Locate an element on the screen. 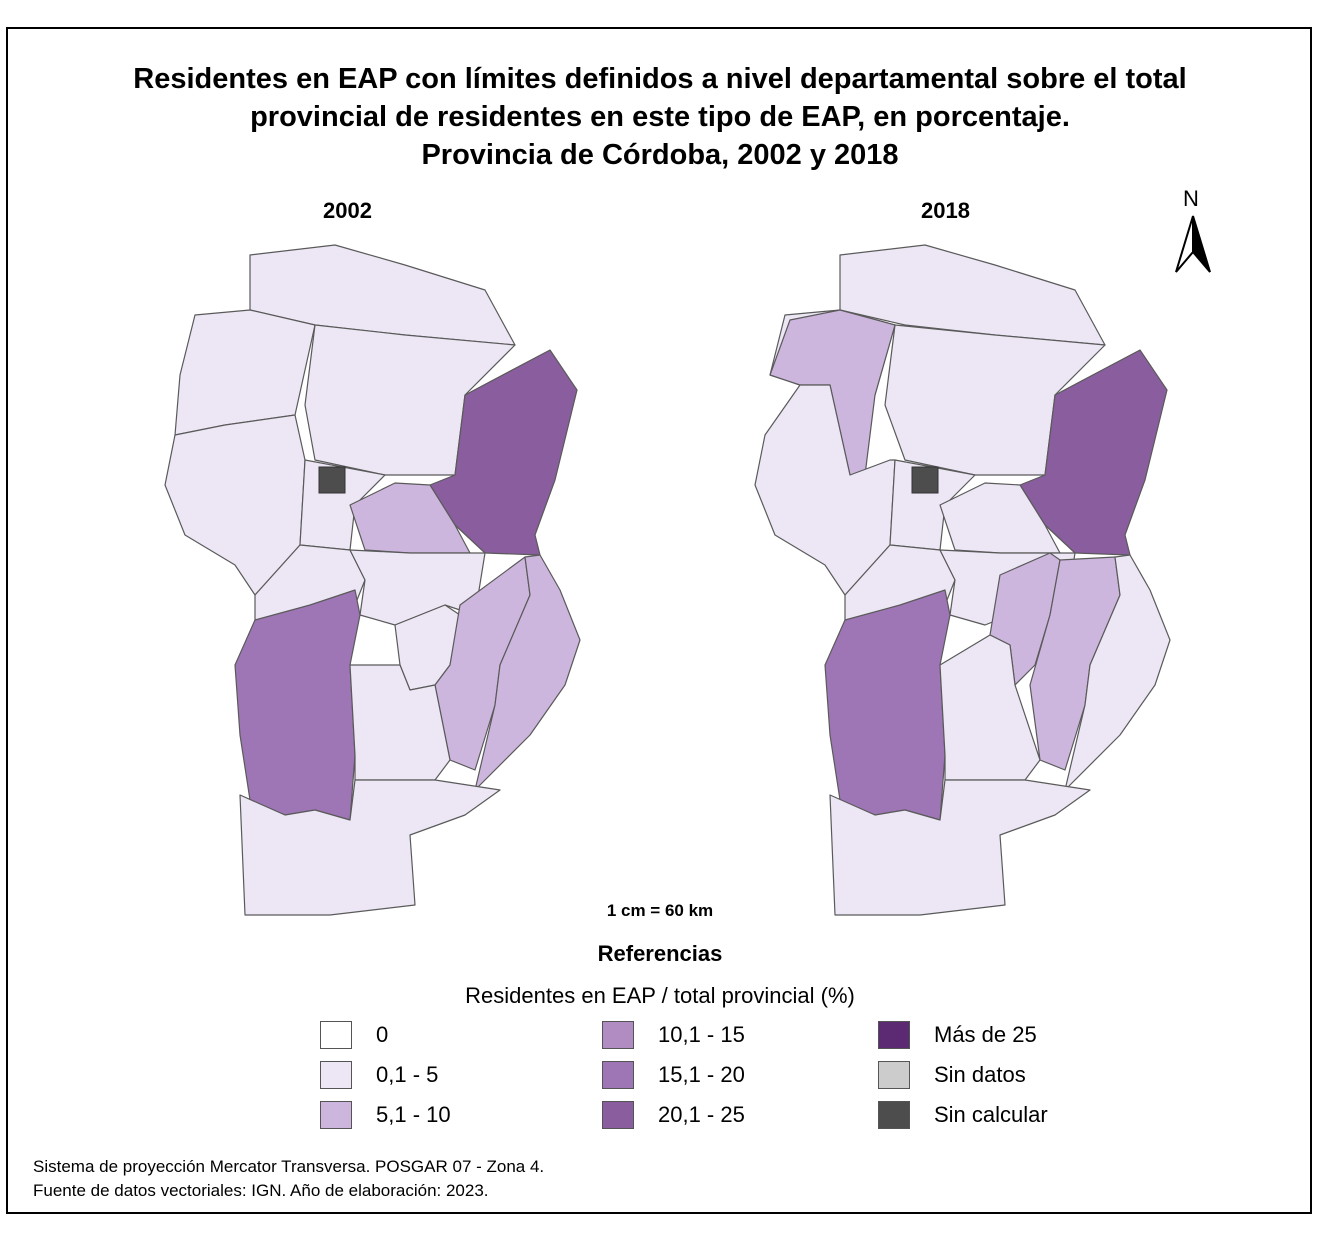  legend-item-3: 10,1 - 15 is located at coordinates (673, 1035).